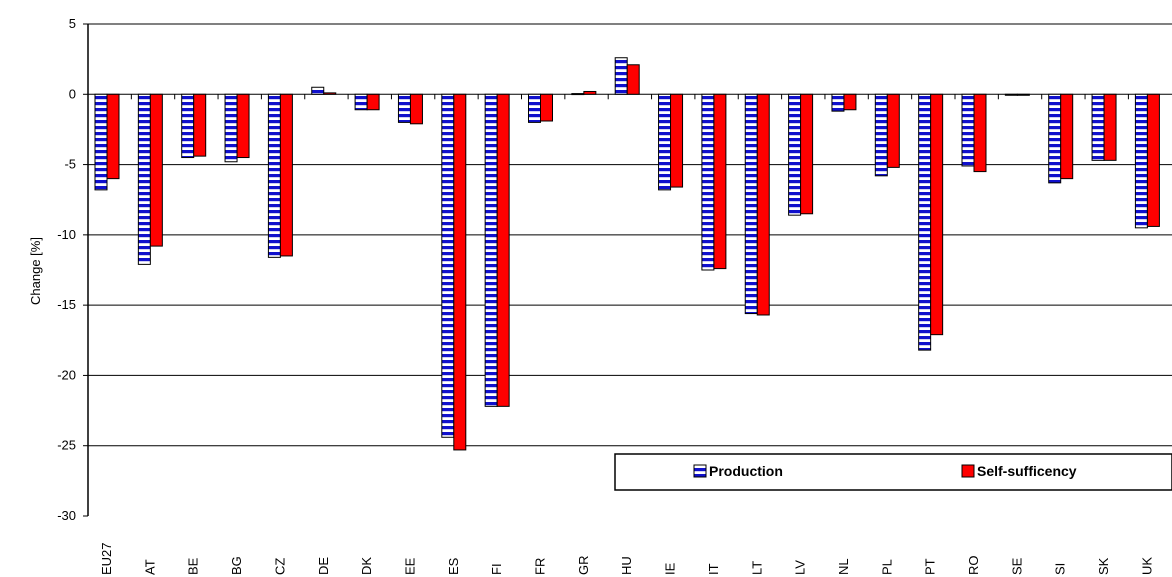 The width and height of the screenshot is (1172, 577). I want to click on bar-self-sufficency-lt, so click(763, 204).